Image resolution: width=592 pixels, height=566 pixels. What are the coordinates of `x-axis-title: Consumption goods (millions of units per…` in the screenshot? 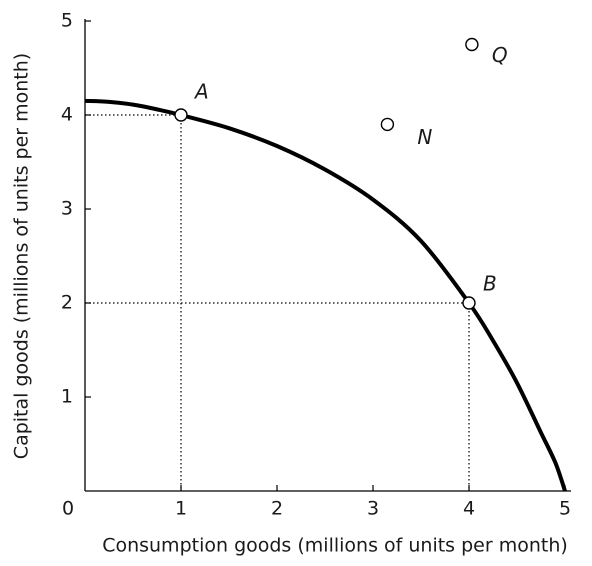 It's located at (335, 546).